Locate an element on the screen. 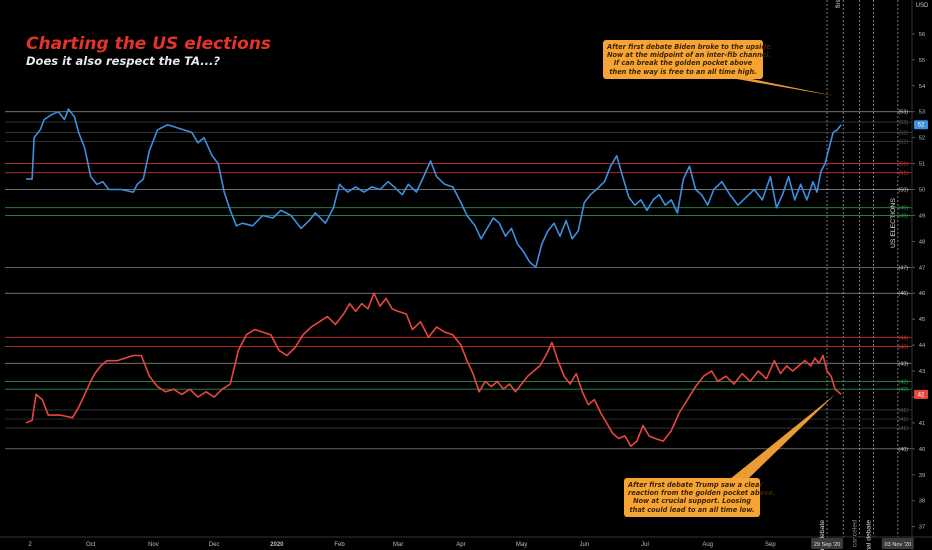 Image resolution: width=932 pixels, height=550 pixels. y-tick-label: 38 is located at coordinates (922, 502).